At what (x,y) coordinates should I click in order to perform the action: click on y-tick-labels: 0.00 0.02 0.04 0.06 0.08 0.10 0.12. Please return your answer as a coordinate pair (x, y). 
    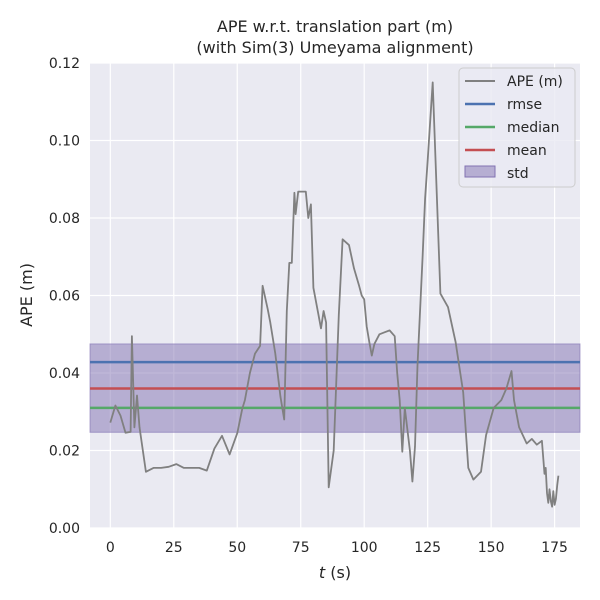
    Looking at the image, I should click on (64, 296).